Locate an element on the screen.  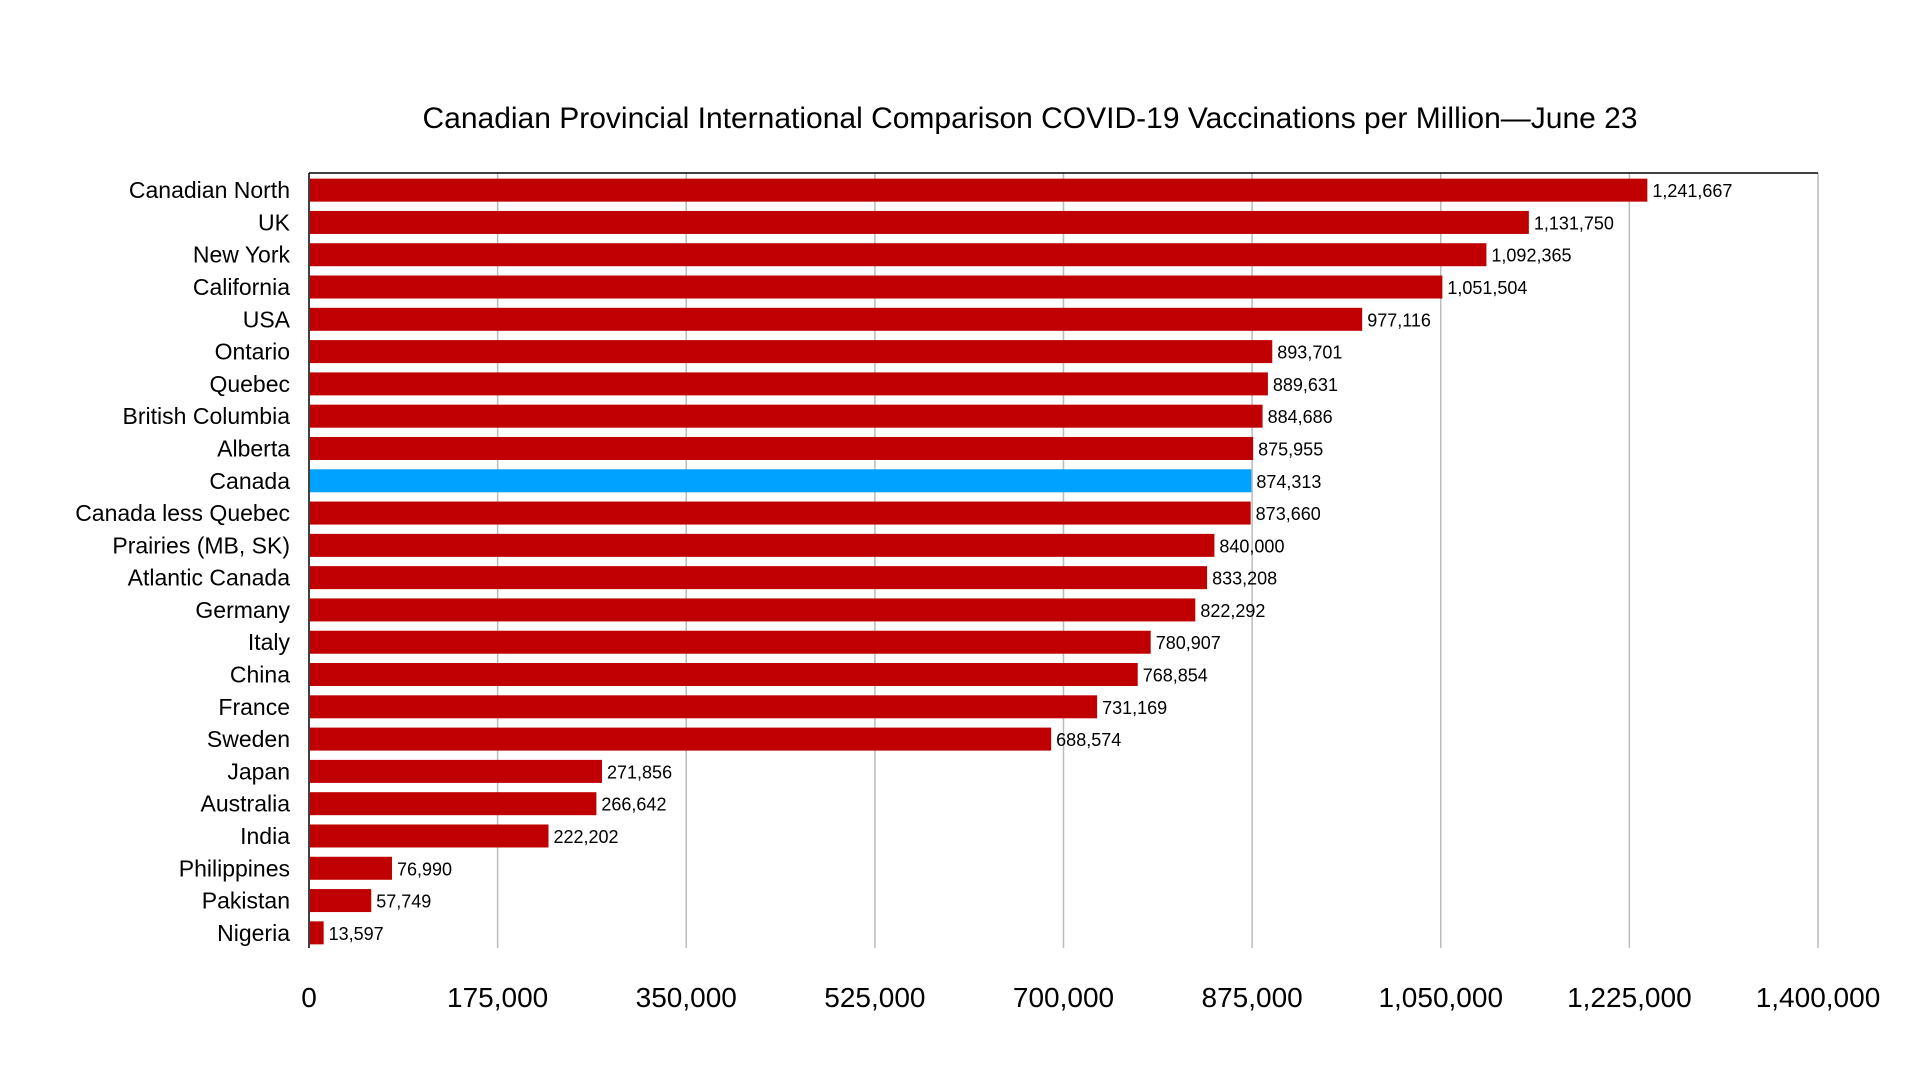
value-label: 873,660 is located at coordinates (1288, 514).